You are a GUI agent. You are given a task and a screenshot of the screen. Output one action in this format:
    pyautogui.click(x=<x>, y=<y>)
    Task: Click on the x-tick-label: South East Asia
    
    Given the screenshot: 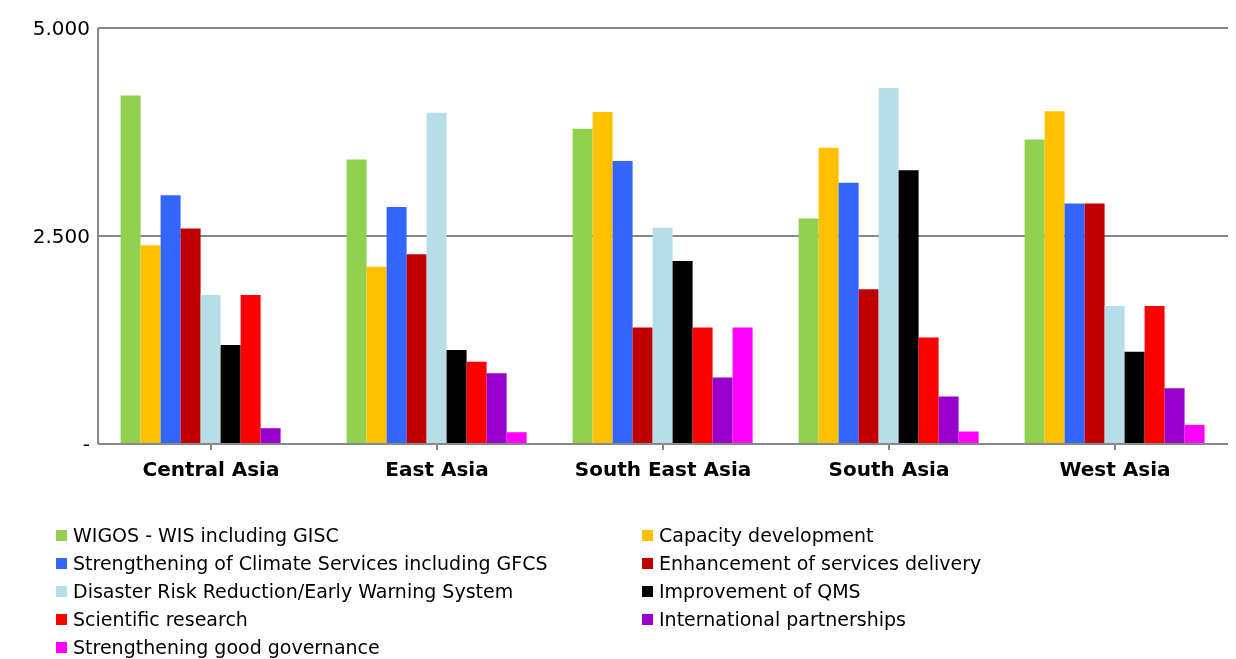 What is the action you would take?
    pyautogui.click(x=663, y=469)
    